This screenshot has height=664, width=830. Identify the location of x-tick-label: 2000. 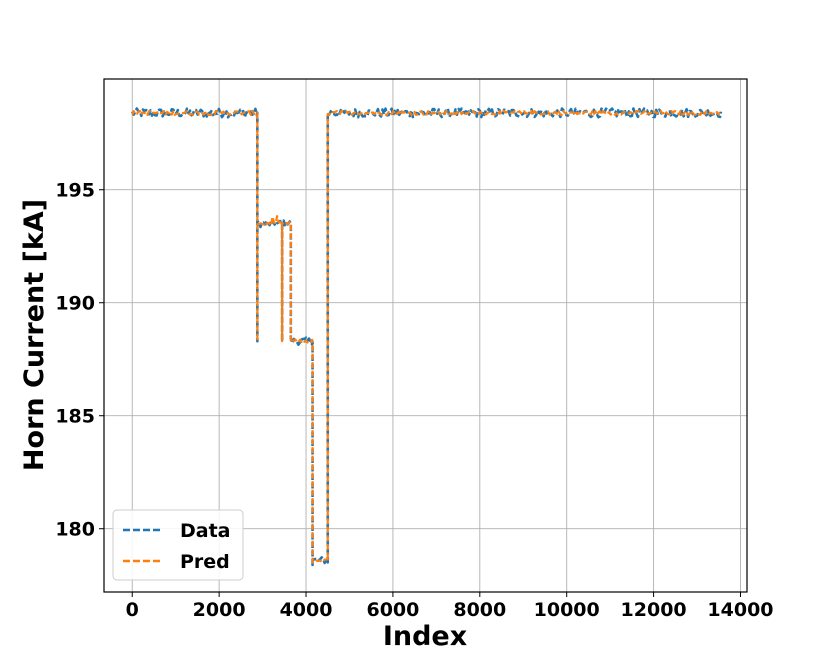
(219, 610).